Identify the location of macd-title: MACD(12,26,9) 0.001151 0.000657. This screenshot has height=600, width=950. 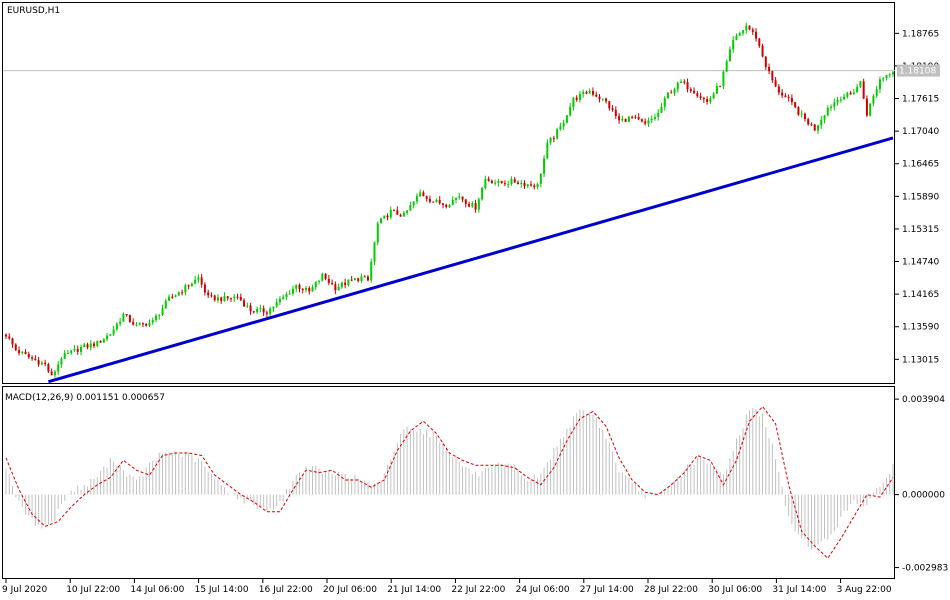
(85, 398).